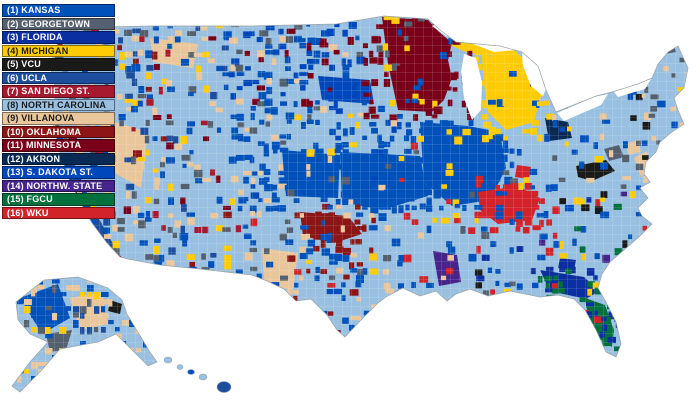 Image resolution: width=700 pixels, height=408 pixels. I want to click on legend-item-3: (3) FLORIDA, so click(58, 37).